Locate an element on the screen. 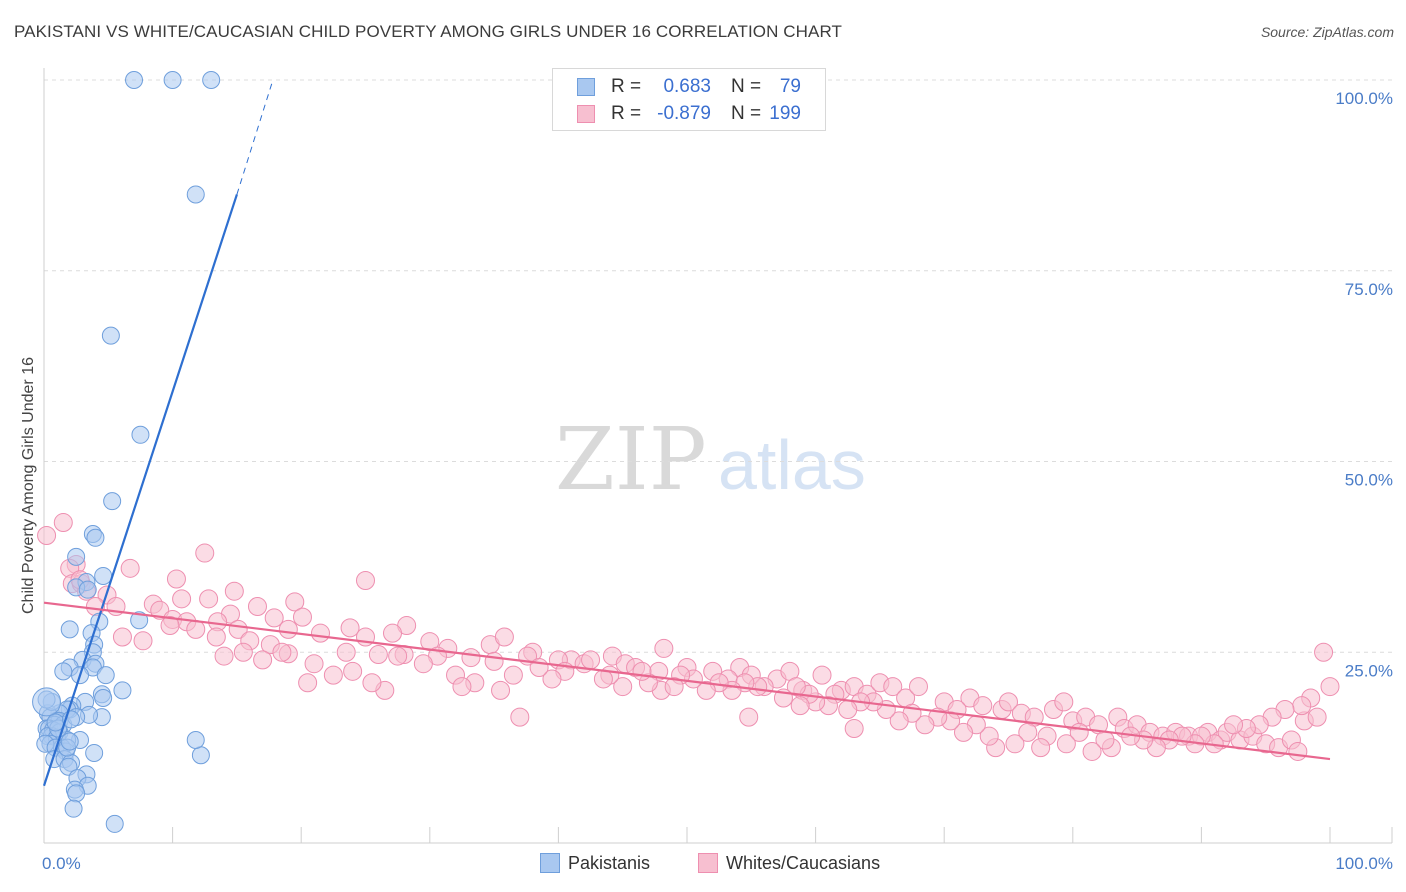  r-label: R = is located at coordinates (626, 86).